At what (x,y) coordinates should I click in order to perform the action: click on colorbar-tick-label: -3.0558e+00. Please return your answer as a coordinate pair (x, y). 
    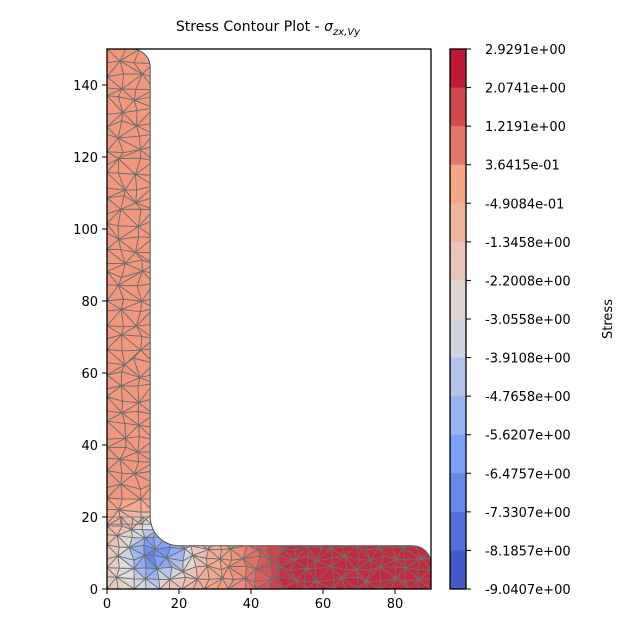
    Looking at the image, I should click on (528, 320).